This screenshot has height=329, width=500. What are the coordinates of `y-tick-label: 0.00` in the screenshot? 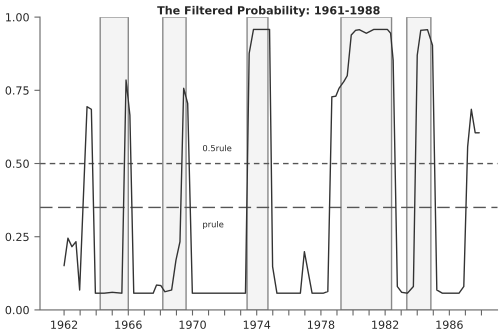 It's located at (17, 310).